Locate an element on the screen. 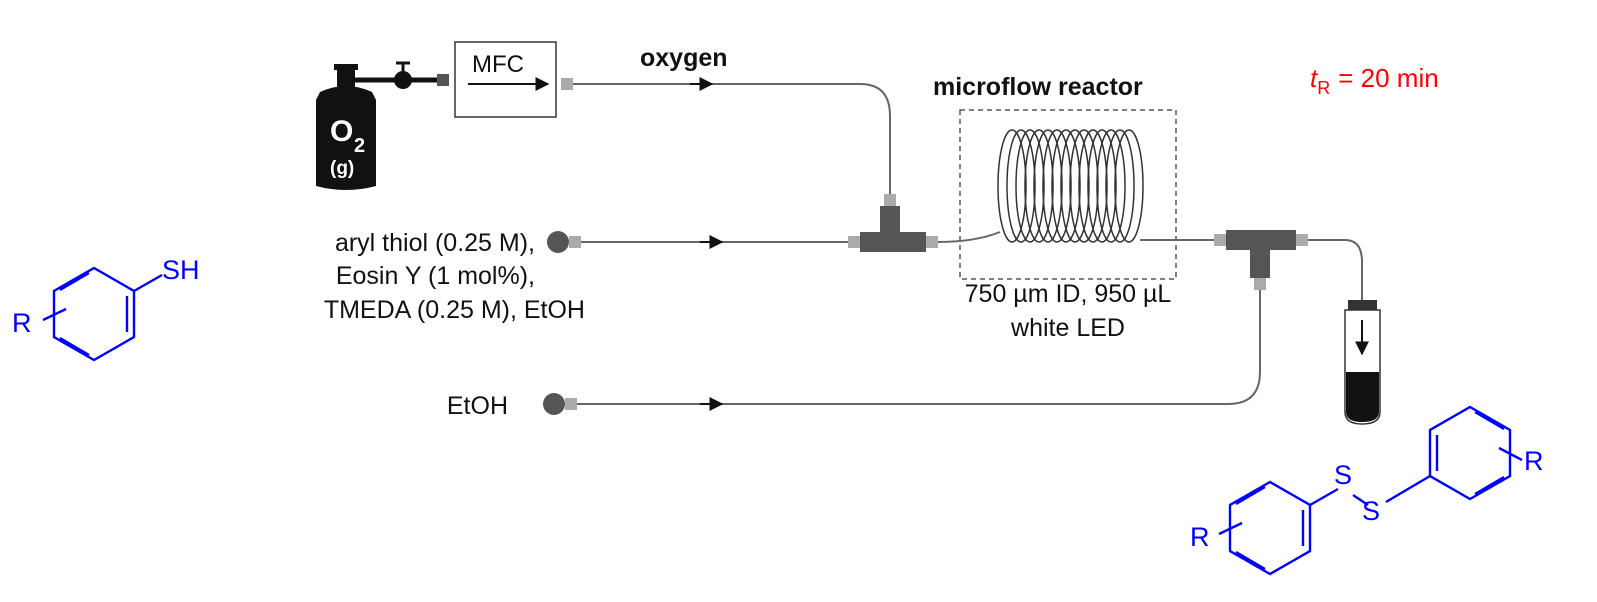 This screenshot has height=602, width=1597. solvent-label: EtOH is located at coordinates (477, 406).